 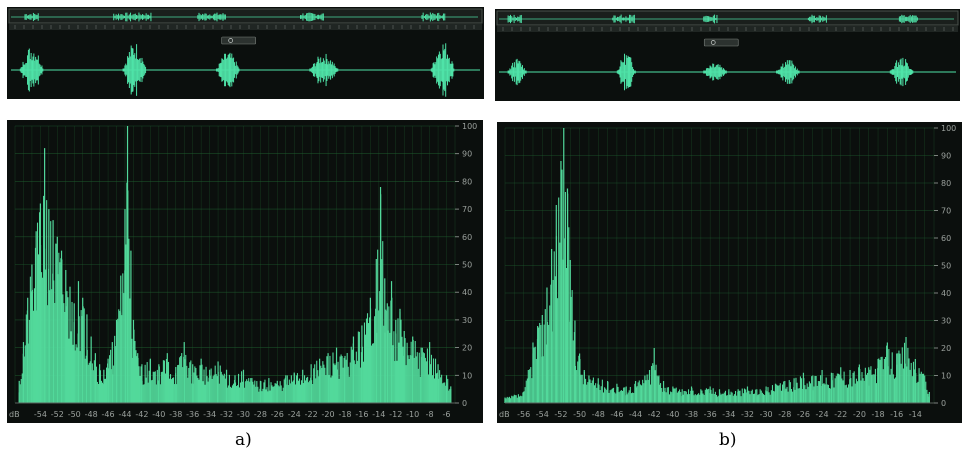 What do you see at coordinates (728, 440) in the screenshot?
I see `caption-b: b)` at bounding box center [728, 440].